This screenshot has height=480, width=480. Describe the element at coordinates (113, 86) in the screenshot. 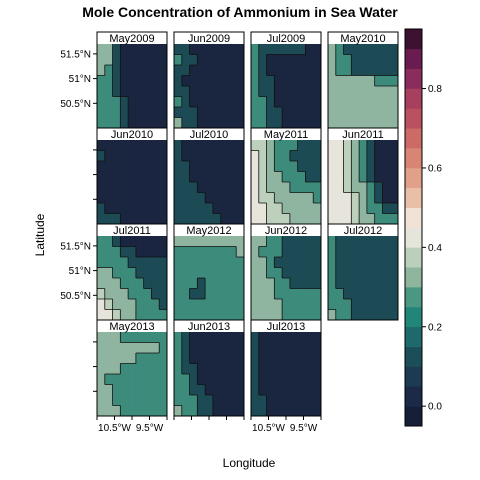

I see `contour-lines` at that location.